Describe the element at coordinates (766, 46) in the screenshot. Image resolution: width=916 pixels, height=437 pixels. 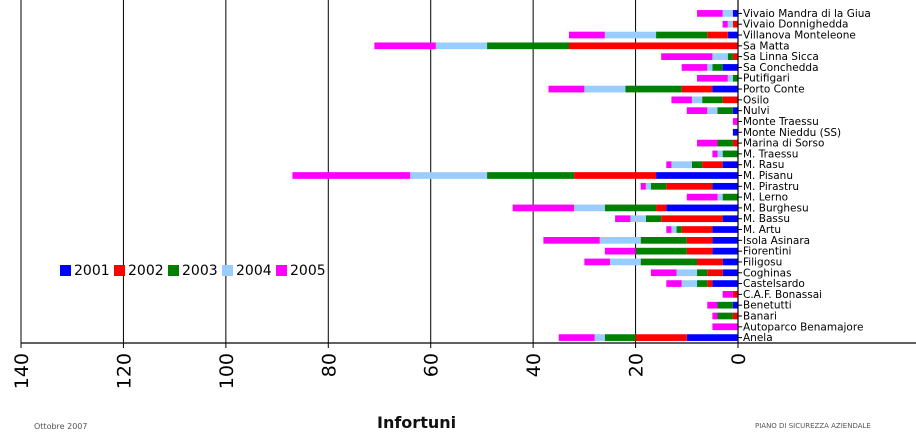
I see `category-label: Sa Matta` at that location.